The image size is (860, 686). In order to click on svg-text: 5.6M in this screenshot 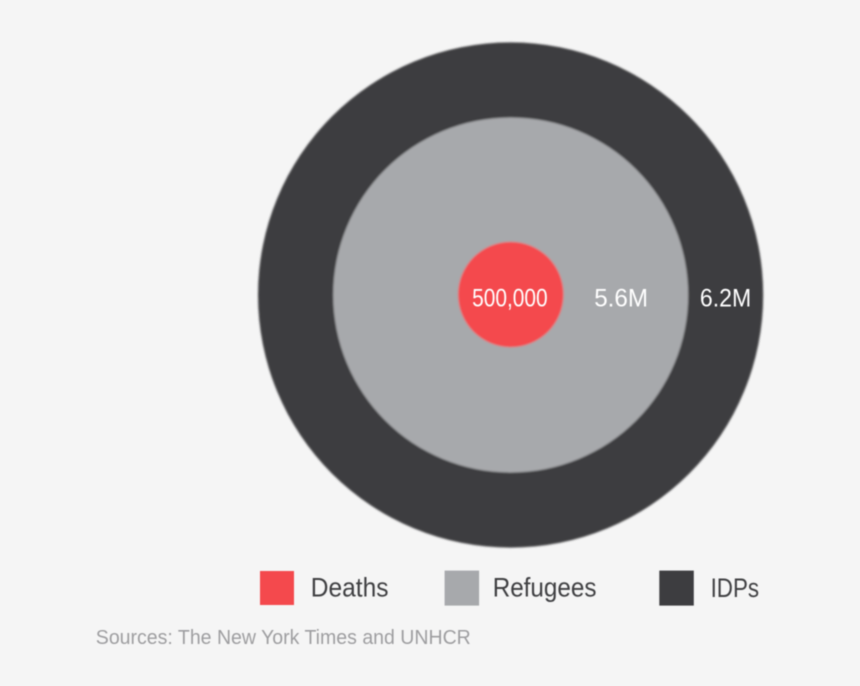, I will do `click(621, 299)`.